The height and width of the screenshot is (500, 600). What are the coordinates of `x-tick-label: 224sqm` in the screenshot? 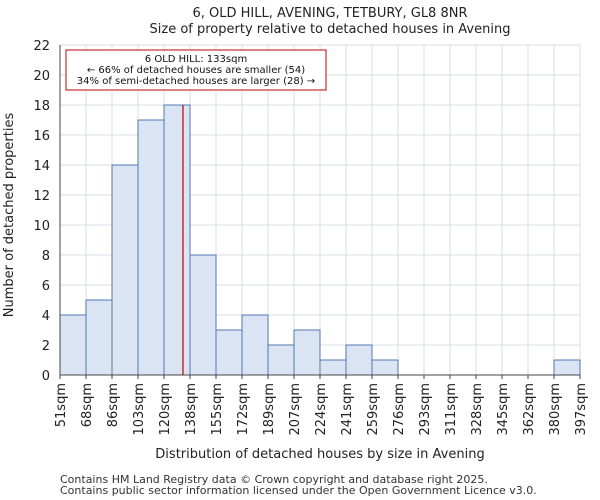 It's located at (321, 409).